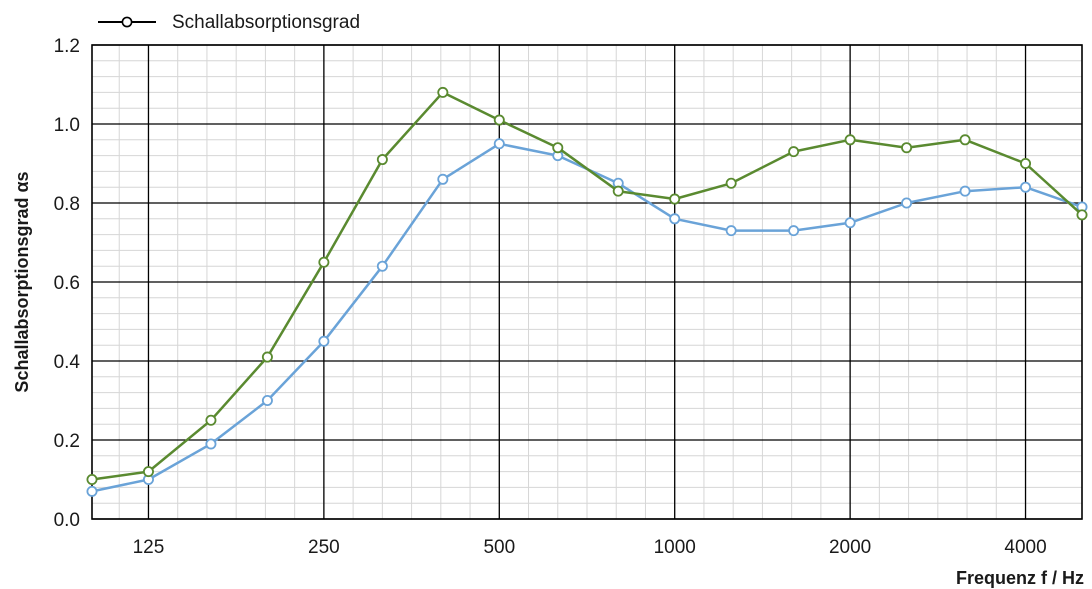 Image resolution: width=1092 pixels, height=589 pixels. Describe the element at coordinates (675, 547) in the screenshot. I see `x-tick-label: 1000` at that location.